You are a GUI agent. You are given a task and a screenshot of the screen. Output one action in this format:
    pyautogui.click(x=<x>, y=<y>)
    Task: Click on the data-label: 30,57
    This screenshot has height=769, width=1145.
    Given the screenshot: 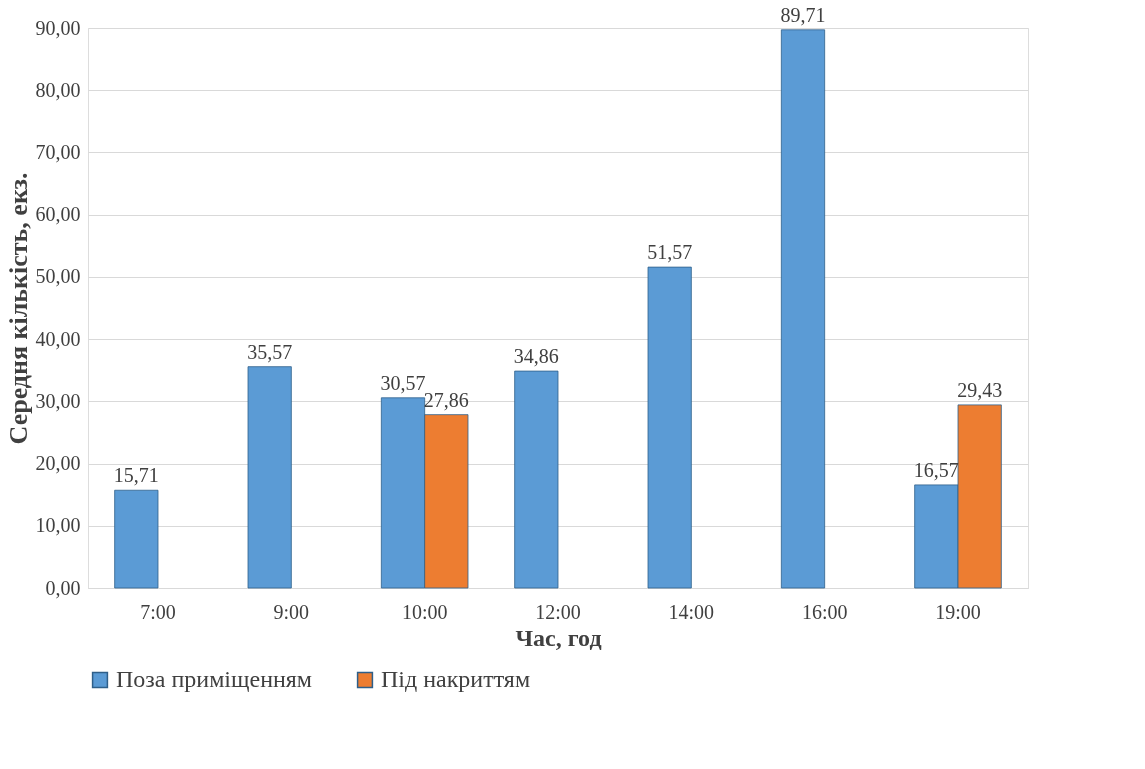 What is the action you would take?
    pyautogui.click(x=403, y=382)
    